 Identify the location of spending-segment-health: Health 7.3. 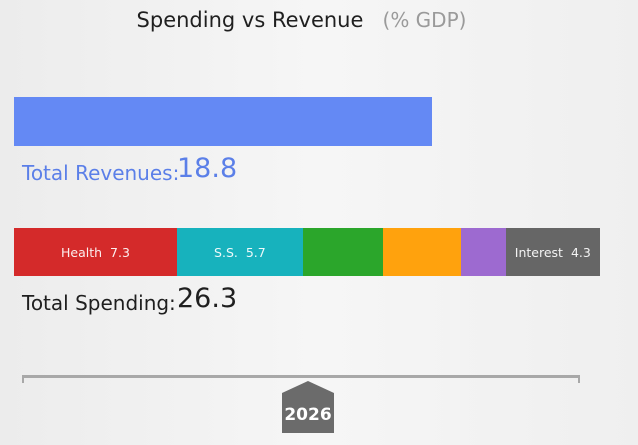
(95, 252).